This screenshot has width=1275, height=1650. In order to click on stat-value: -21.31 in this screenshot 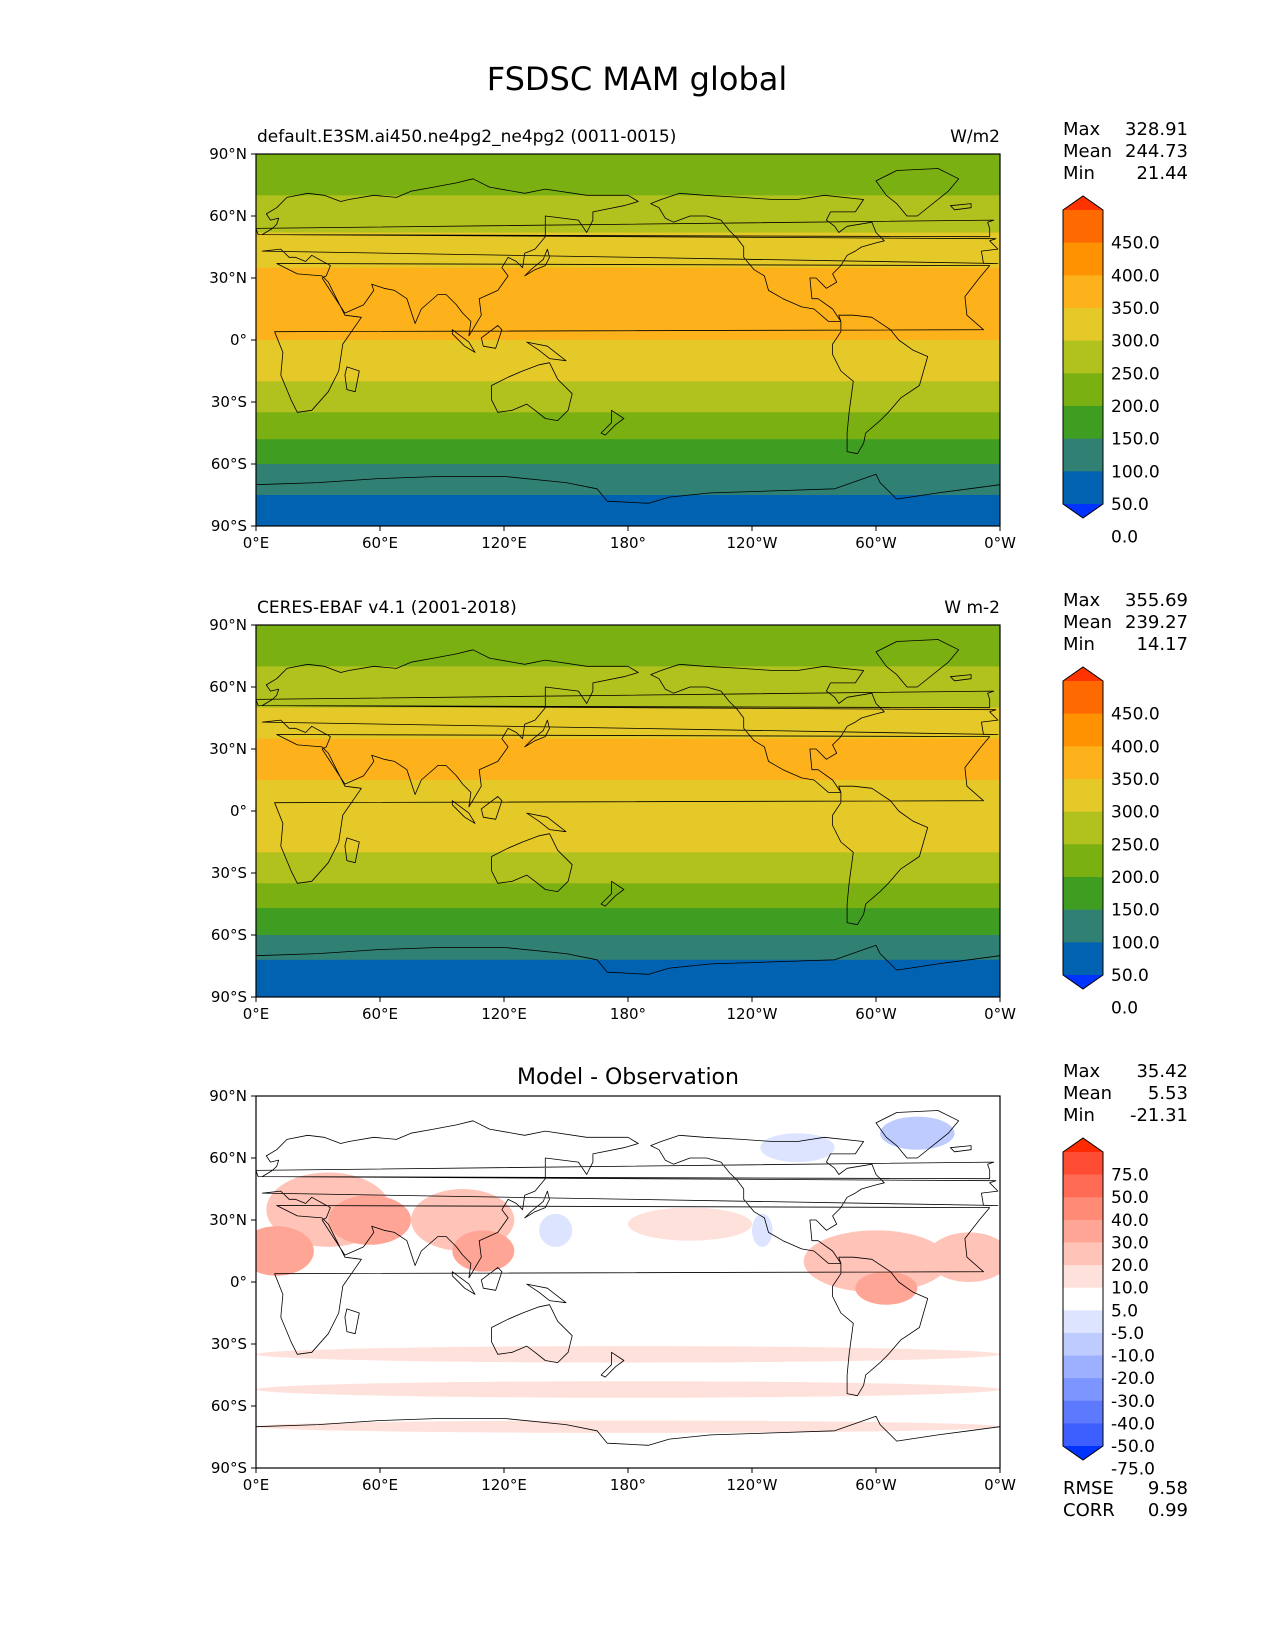, I will do `click(1159, 1115)`.